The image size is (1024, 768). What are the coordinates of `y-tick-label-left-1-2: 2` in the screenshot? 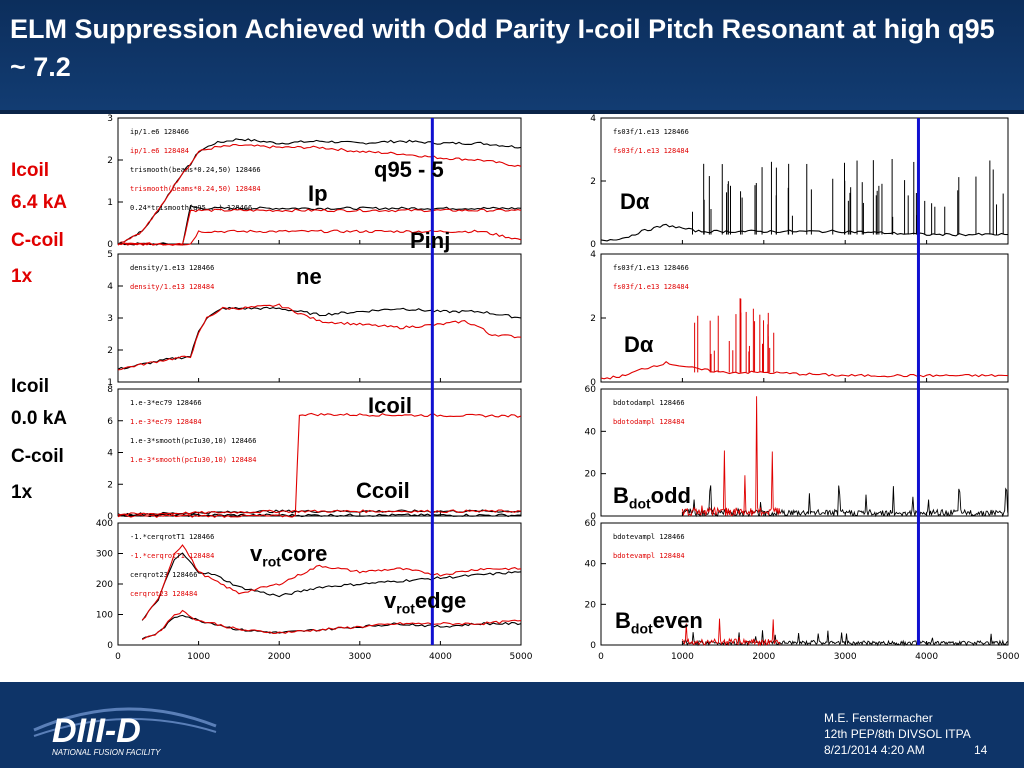 It's located at (110, 161).